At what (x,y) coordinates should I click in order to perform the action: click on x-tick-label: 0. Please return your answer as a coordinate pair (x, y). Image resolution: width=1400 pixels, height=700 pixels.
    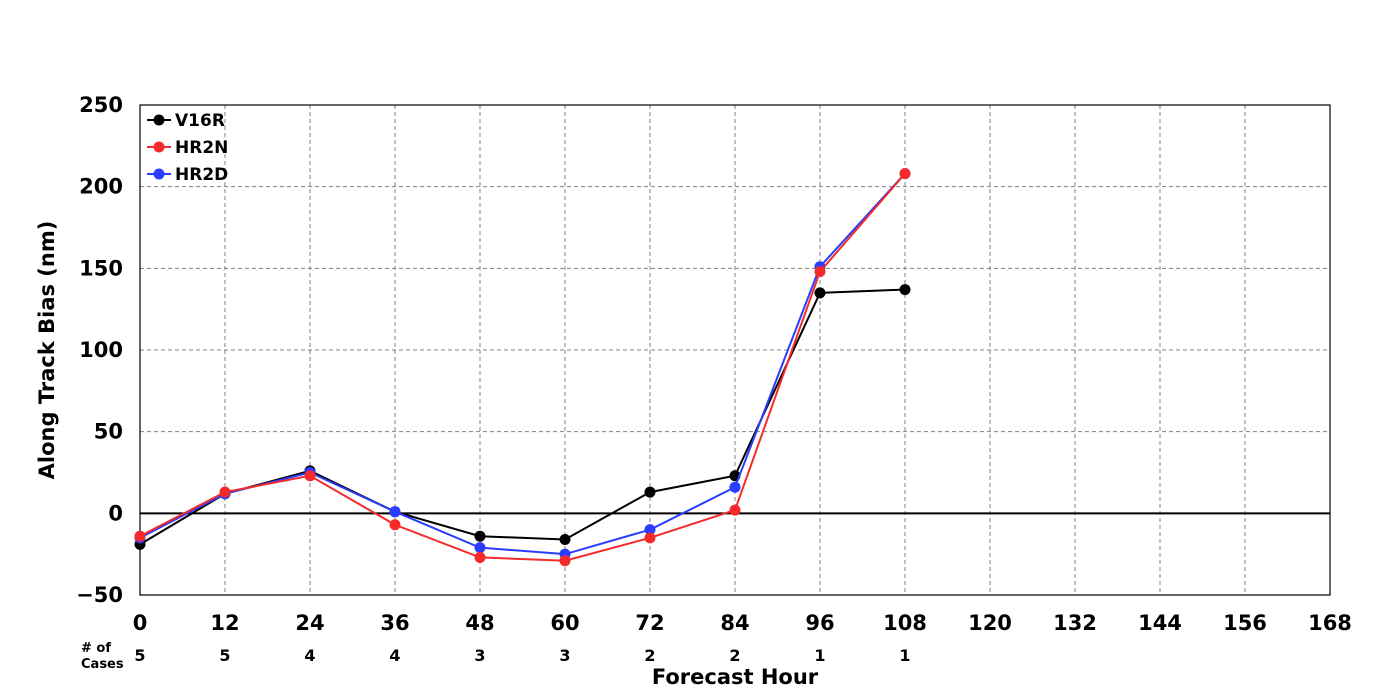
    Looking at the image, I should click on (140, 623).